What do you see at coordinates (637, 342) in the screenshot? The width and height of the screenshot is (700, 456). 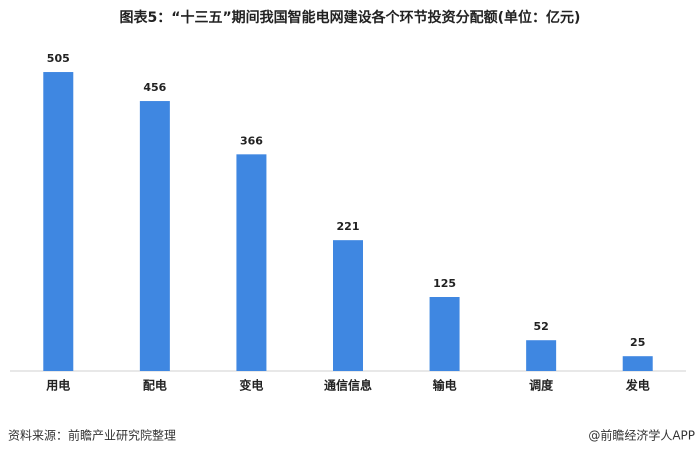 I see `value-label: 25` at bounding box center [637, 342].